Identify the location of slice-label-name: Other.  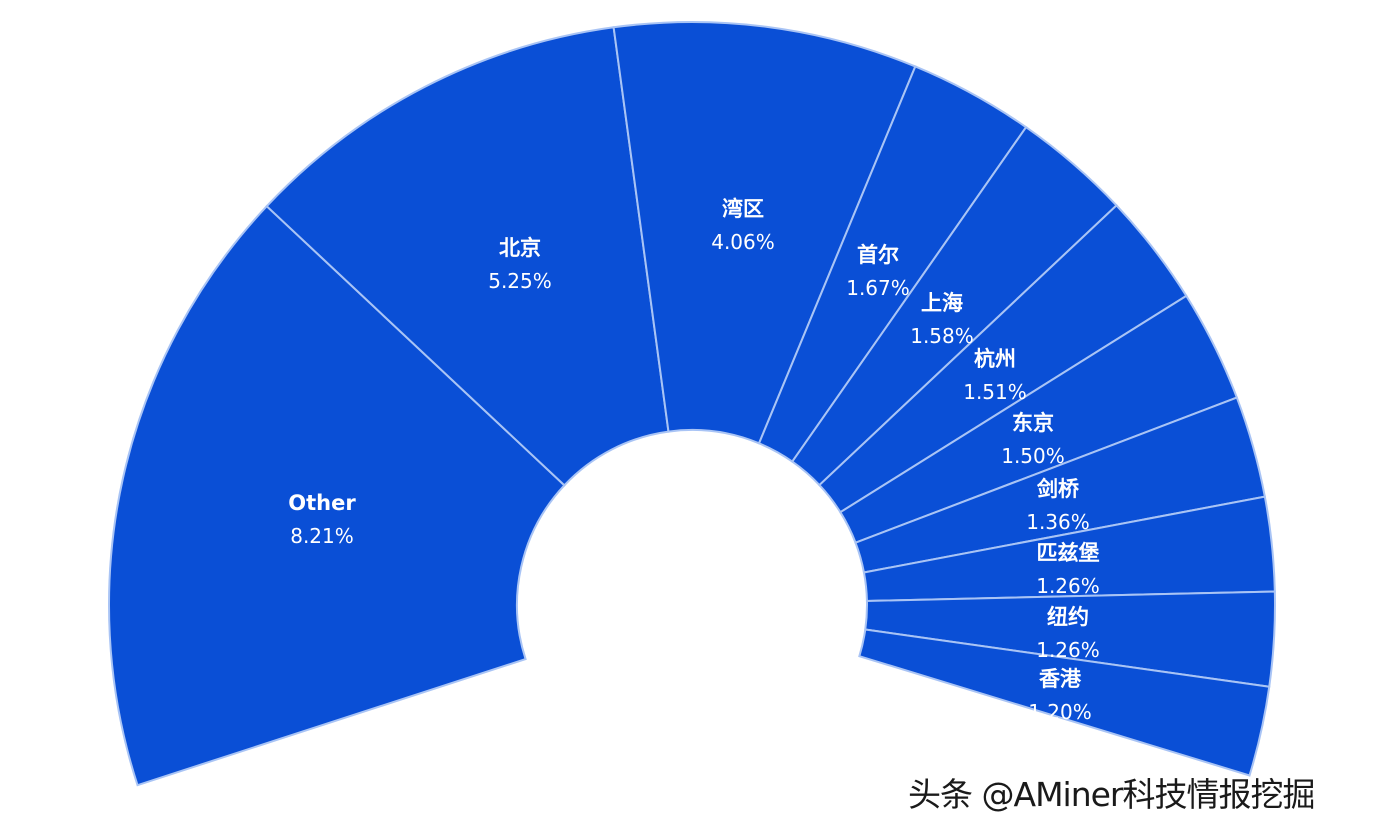
(322, 503).